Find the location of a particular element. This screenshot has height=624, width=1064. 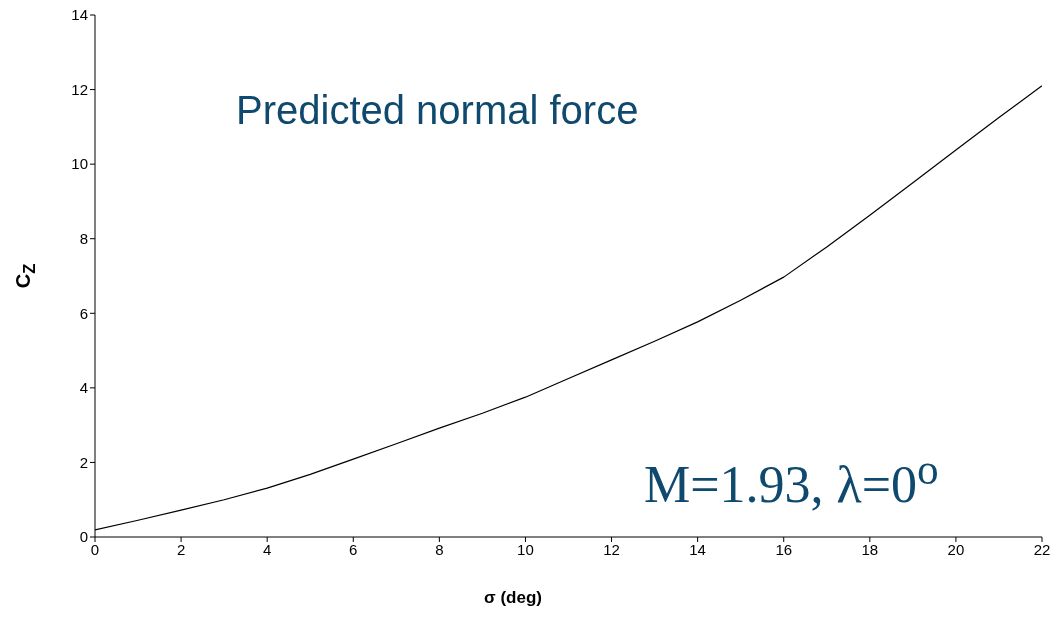

x-axis-title: σ (deg) is located at coordinates (513, 598).